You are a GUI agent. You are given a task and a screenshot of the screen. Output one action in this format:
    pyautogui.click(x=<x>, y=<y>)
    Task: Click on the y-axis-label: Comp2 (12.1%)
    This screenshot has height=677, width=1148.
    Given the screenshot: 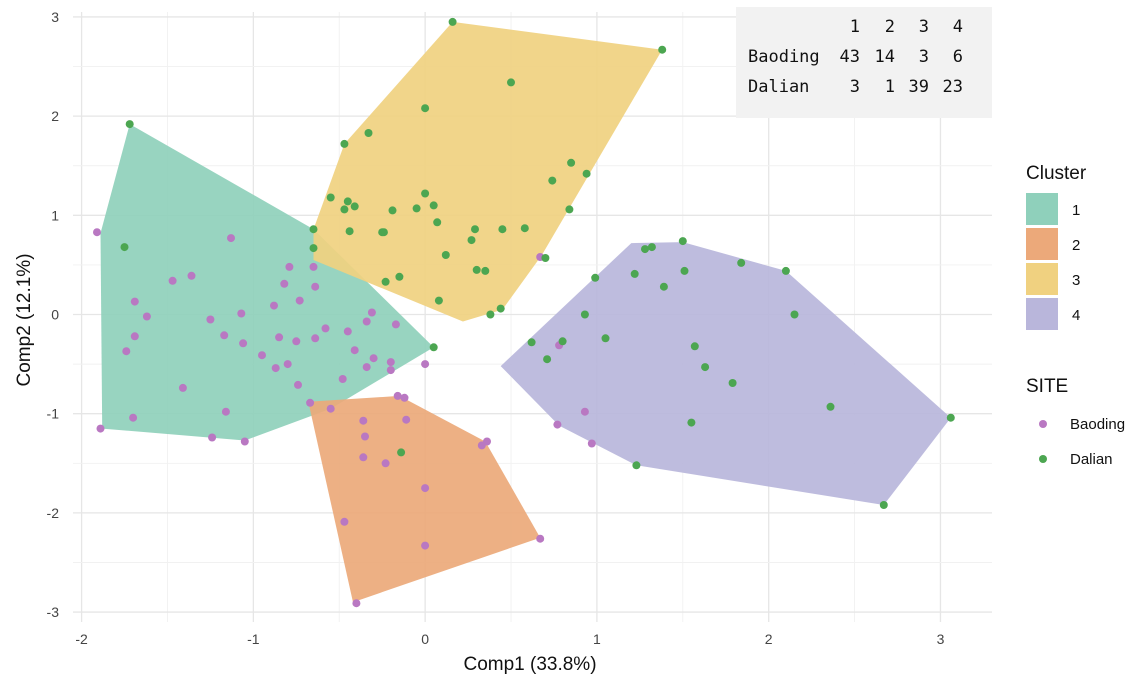 What is the action you would take?
    pyautogui.click(x=24, y=319)
    